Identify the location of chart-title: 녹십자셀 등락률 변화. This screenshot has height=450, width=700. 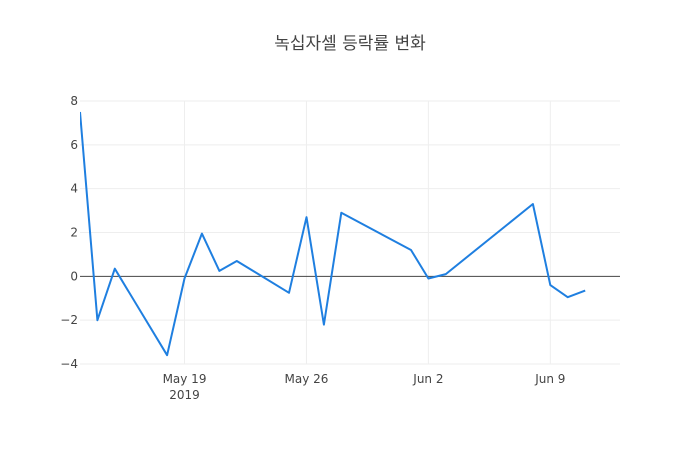
(350, 44).